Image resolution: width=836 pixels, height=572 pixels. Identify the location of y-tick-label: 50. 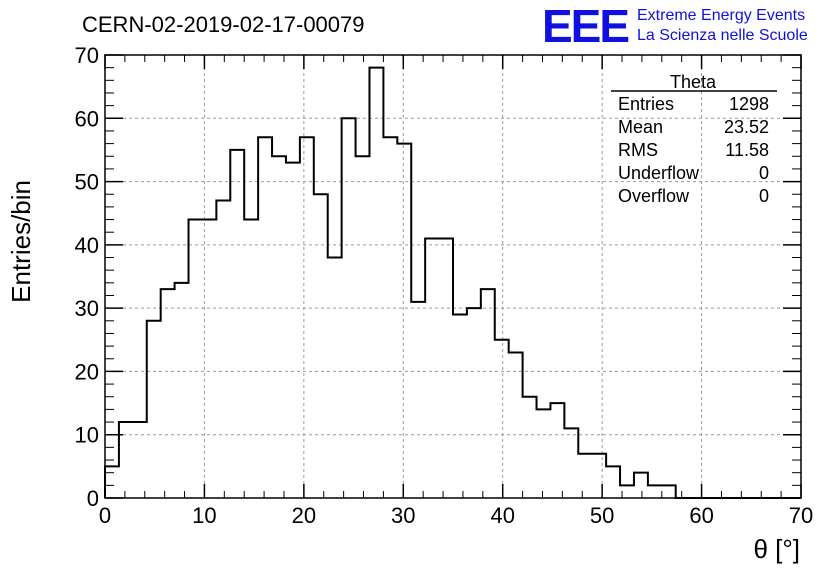
(87, 182).